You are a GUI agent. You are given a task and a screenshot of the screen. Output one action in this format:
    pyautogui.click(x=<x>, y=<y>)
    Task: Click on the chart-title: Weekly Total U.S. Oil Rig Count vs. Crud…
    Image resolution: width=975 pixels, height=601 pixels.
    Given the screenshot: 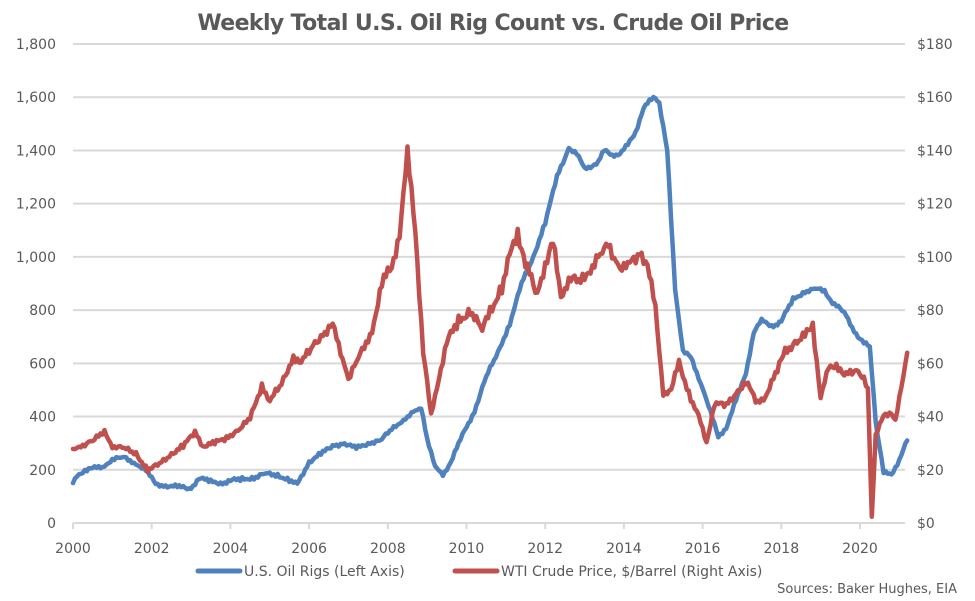 What is the action you would take?
    pyautogui.click(x=492, y=23)
    